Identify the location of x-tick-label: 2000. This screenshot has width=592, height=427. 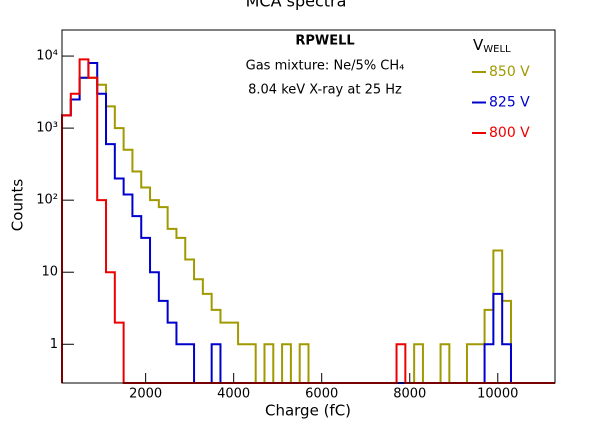
(145, 394).